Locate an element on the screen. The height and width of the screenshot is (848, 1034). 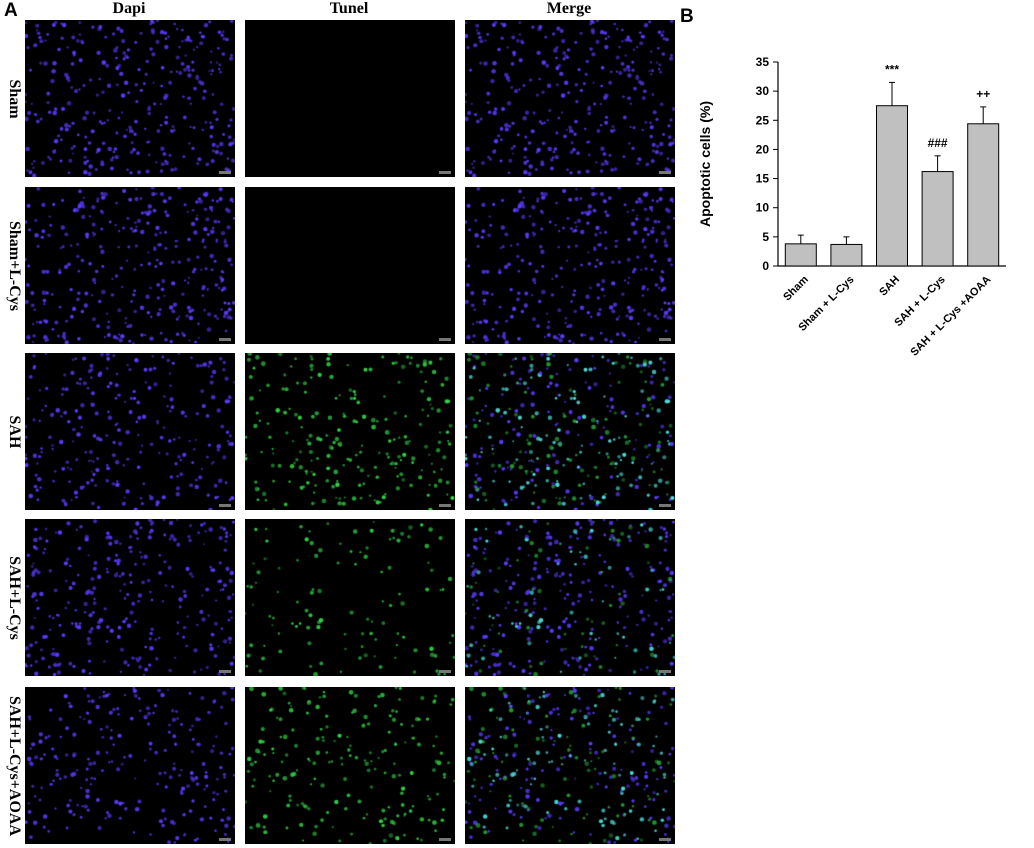
significance-label-2: *** is located at coordinates (892, 69).